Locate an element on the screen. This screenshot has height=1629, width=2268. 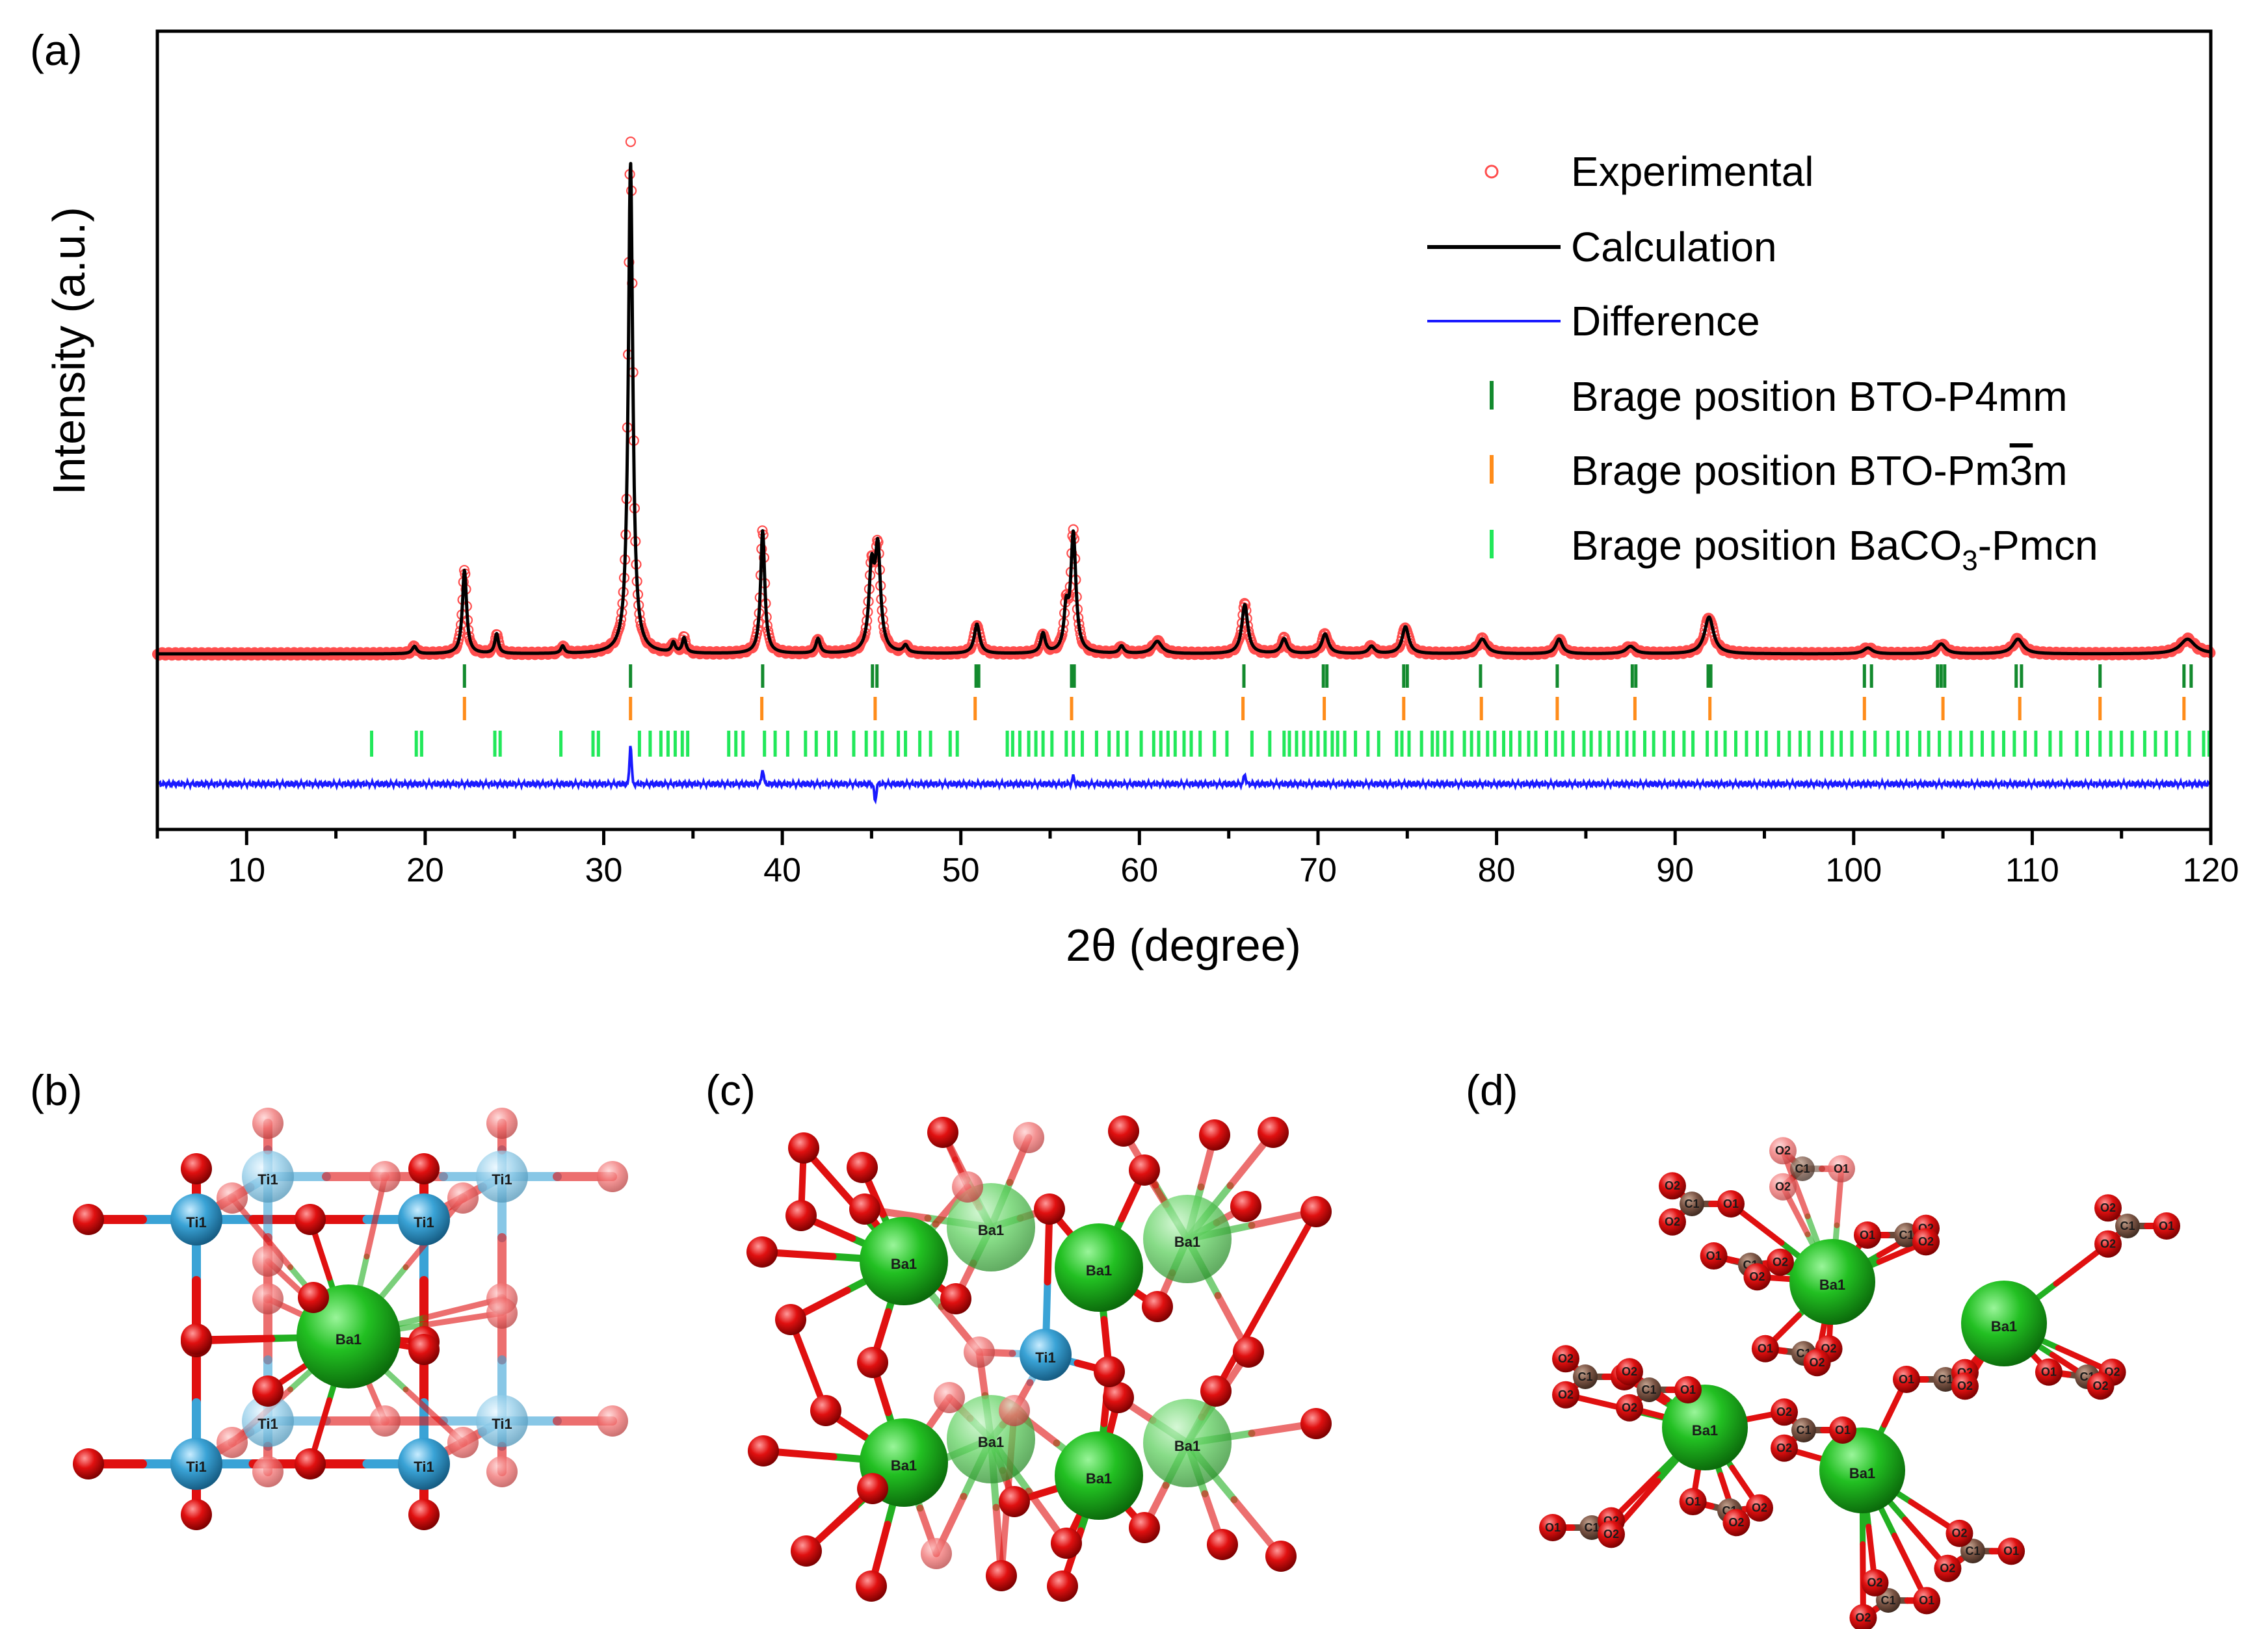
d-atom-label-59: O2 is located at coordinates (1874, 1582).